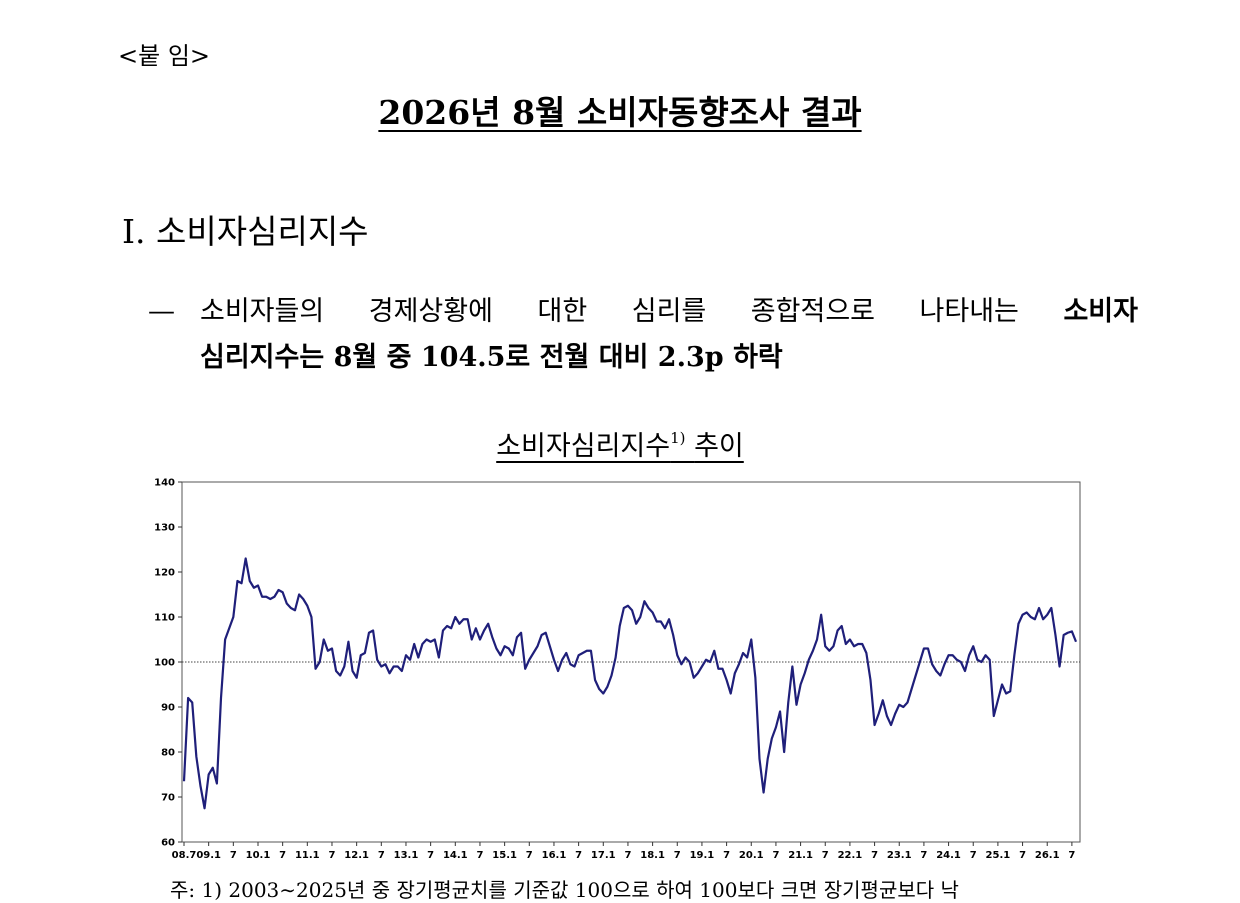 This screenshot has height=903, width=1240. Describe the element at coordinates (168, 798) in the screenshot. I see `y-tick-label: 70` at that location.